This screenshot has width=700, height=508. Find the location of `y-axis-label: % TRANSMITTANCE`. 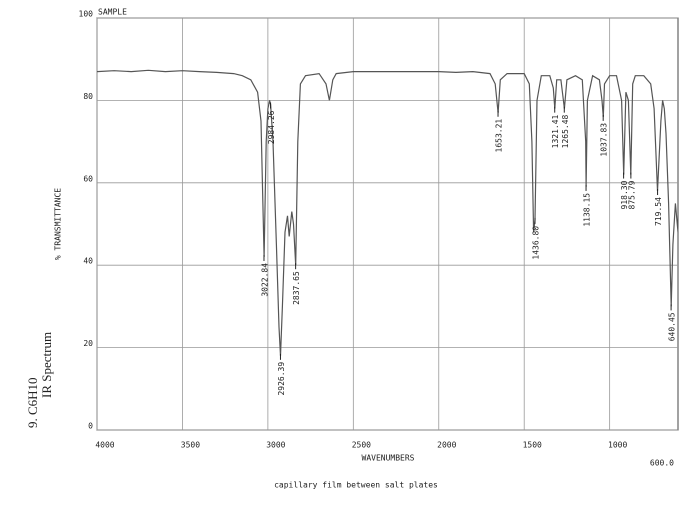

y-axis-label: % TRANSMITTANCE is located at coordinates (58, 224).